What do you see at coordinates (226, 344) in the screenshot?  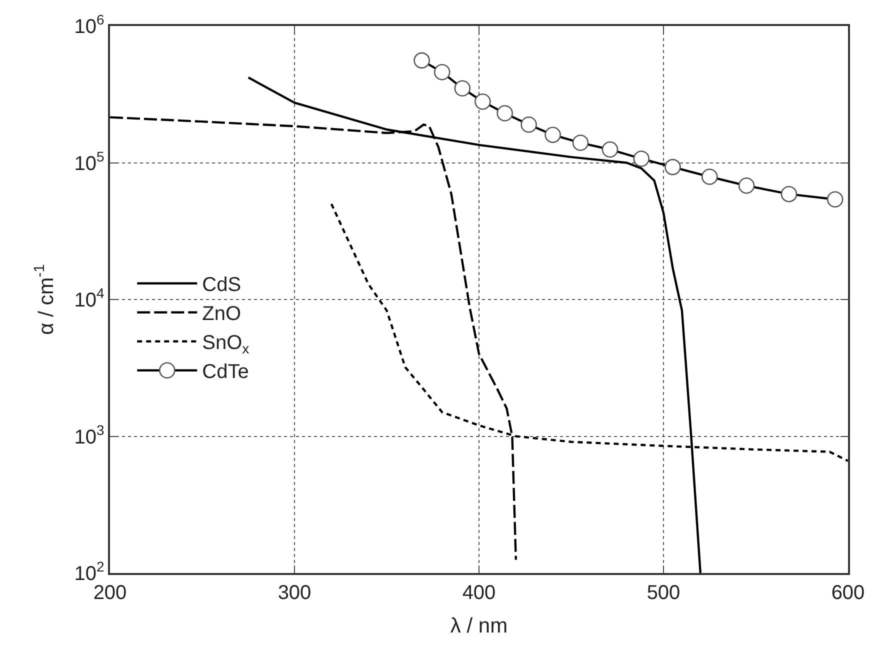 I see `legend-label: SnO$_{x}$` at bounding box center [226, 344].